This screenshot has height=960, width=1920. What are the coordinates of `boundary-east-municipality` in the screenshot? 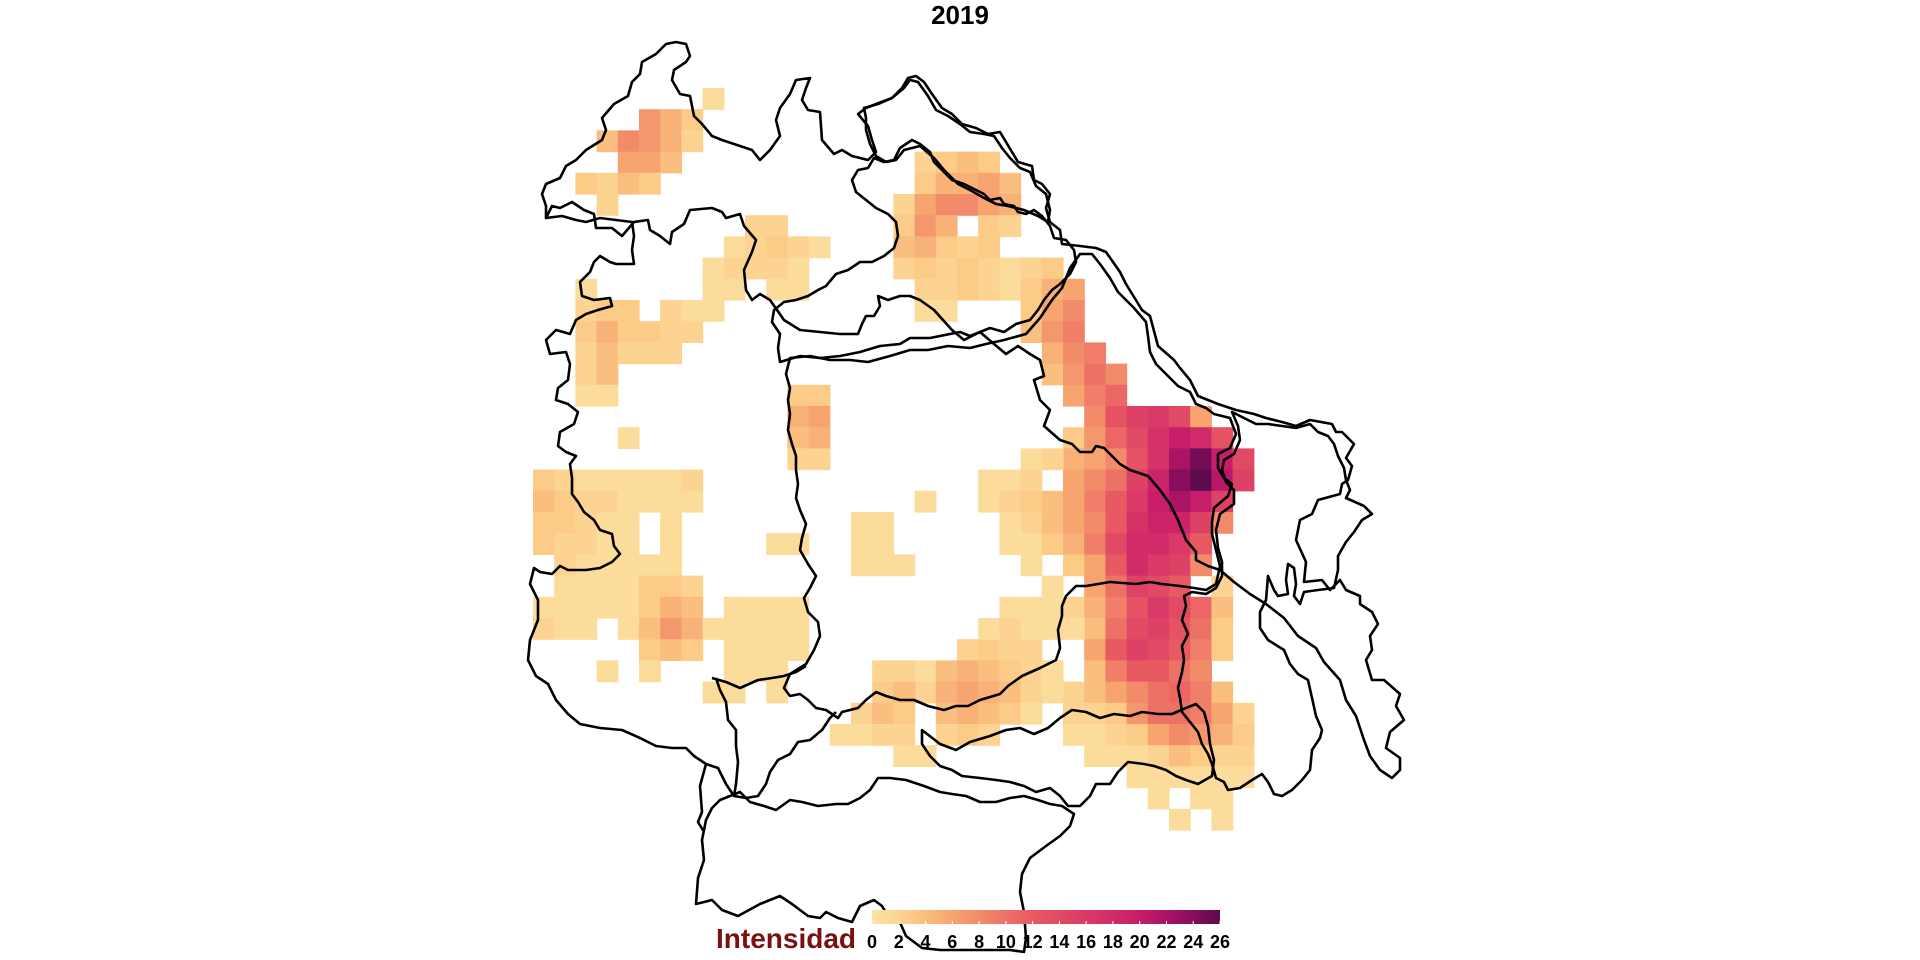 It's located at (1275, 604).